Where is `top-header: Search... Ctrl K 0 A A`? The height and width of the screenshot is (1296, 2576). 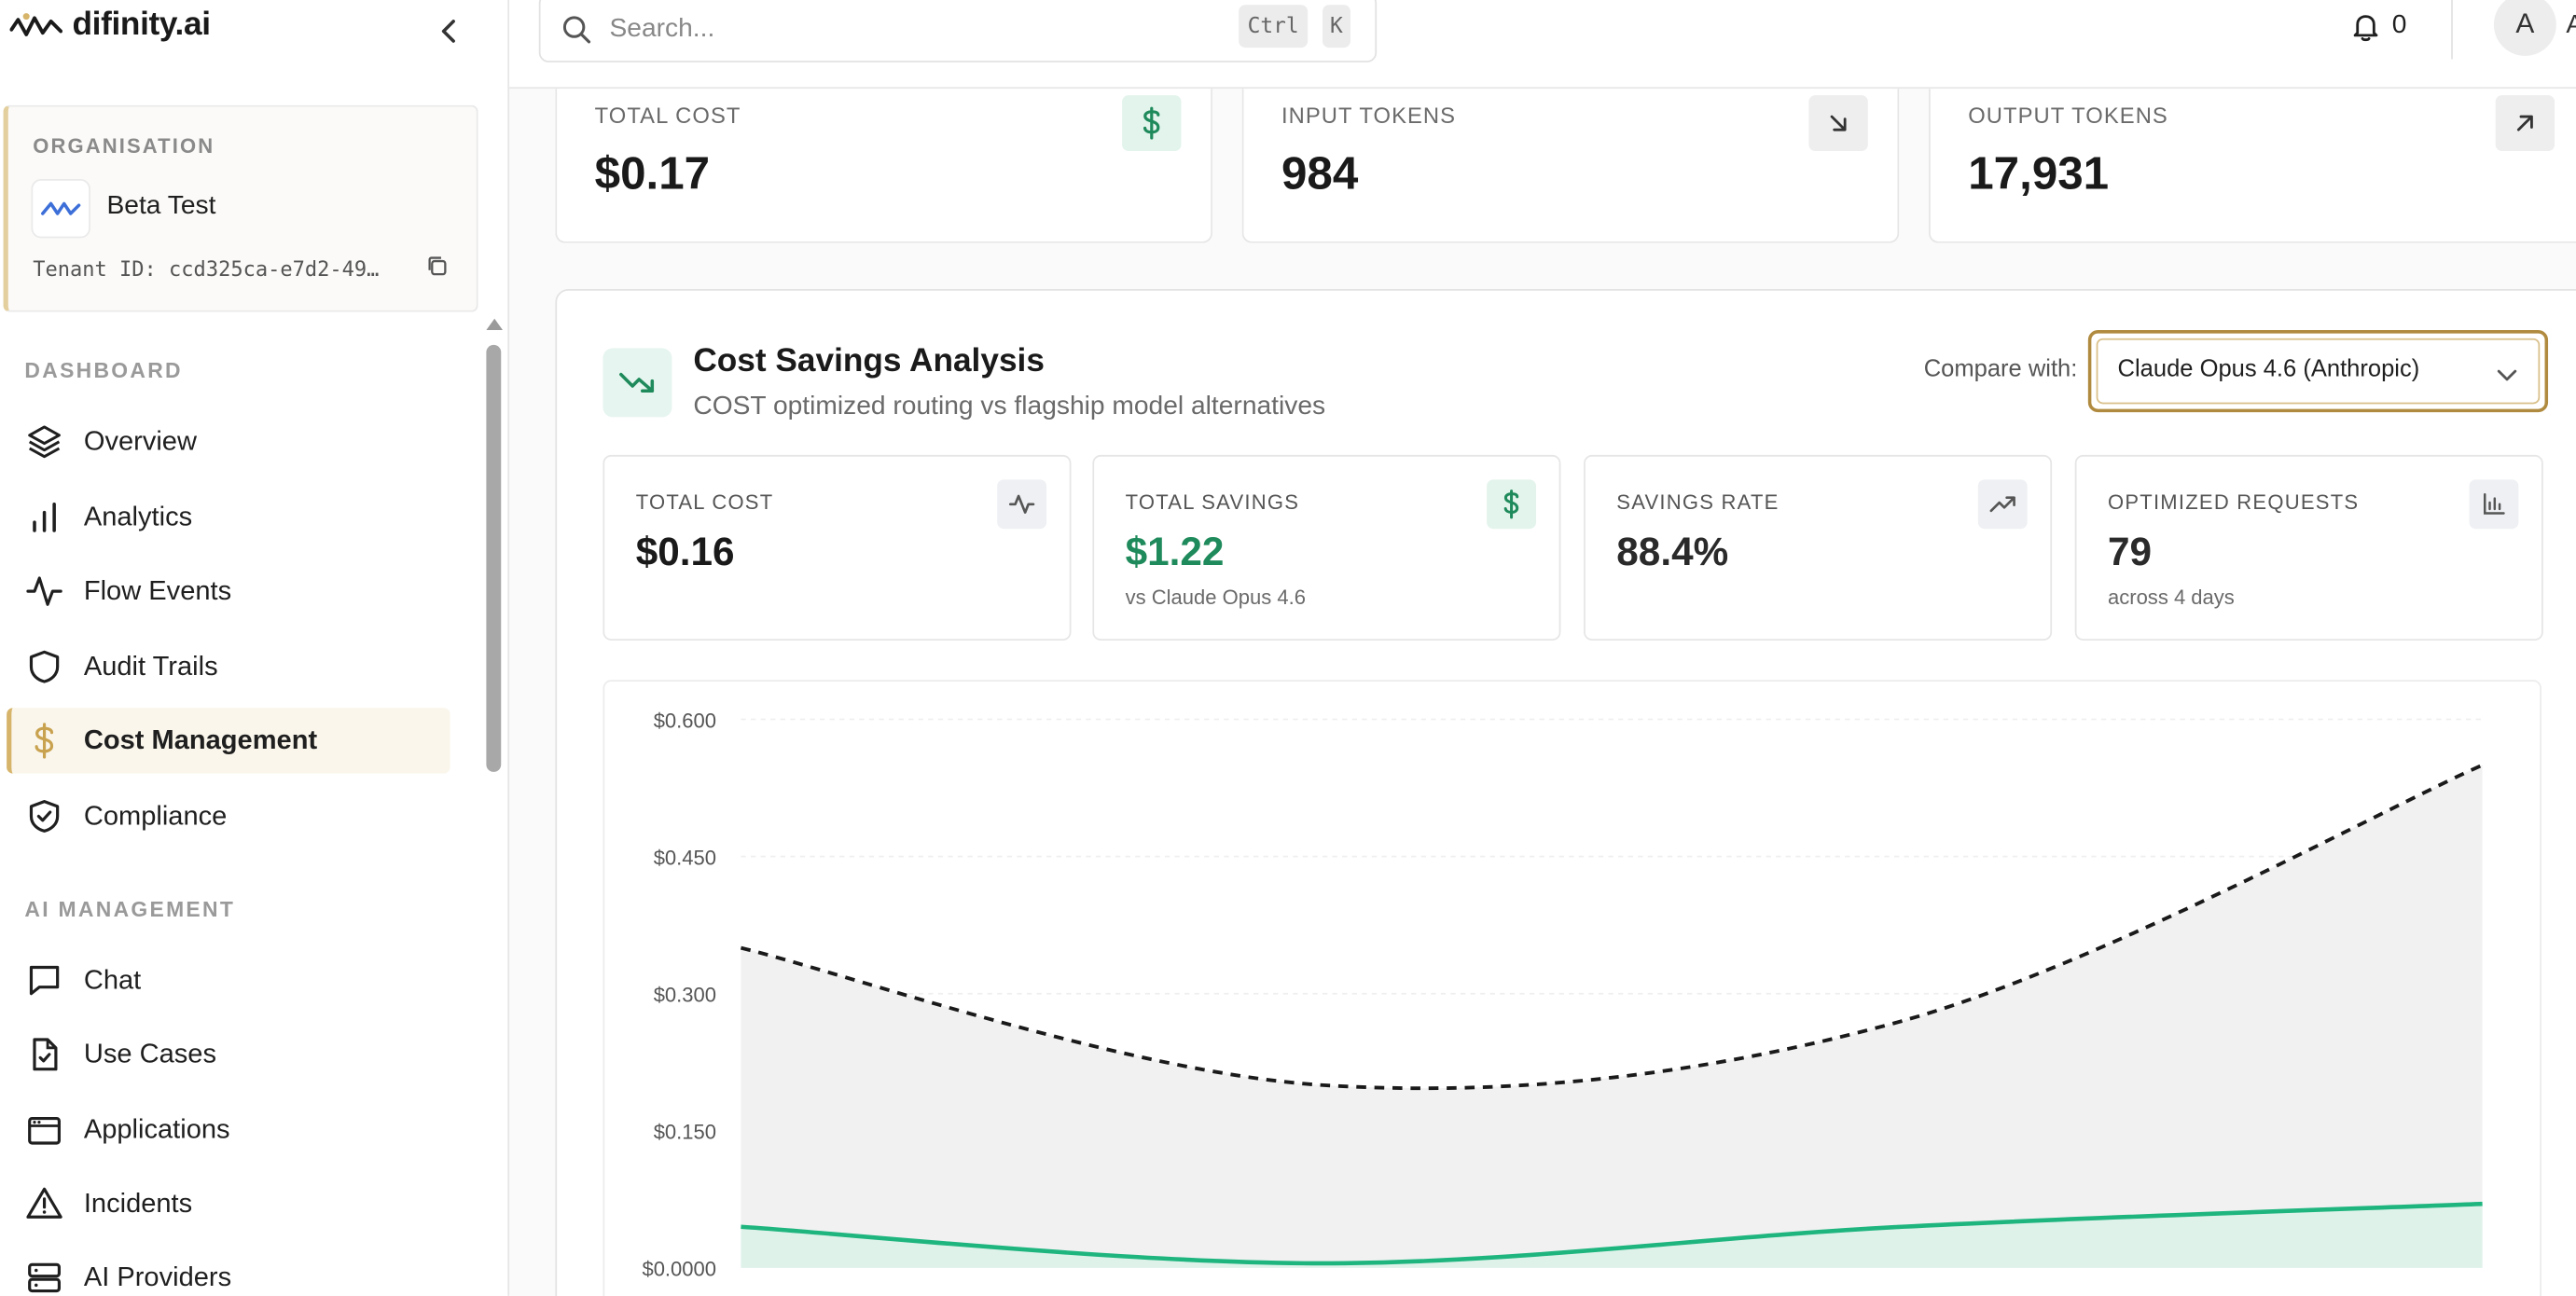 top-header: Search... Ctrl K 0 A A is located at coordinates (1542, 45).